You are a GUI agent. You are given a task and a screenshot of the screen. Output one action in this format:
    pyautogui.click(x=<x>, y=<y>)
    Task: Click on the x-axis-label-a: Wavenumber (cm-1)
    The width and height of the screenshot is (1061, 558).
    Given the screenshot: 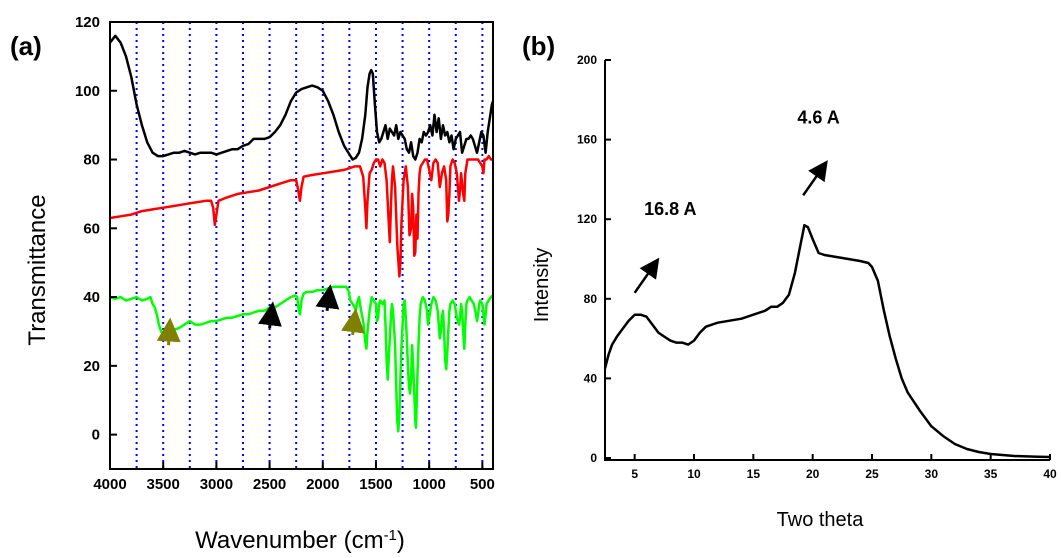 What is the action you would take?
    pyautogui.click(x=300, y=541)
    